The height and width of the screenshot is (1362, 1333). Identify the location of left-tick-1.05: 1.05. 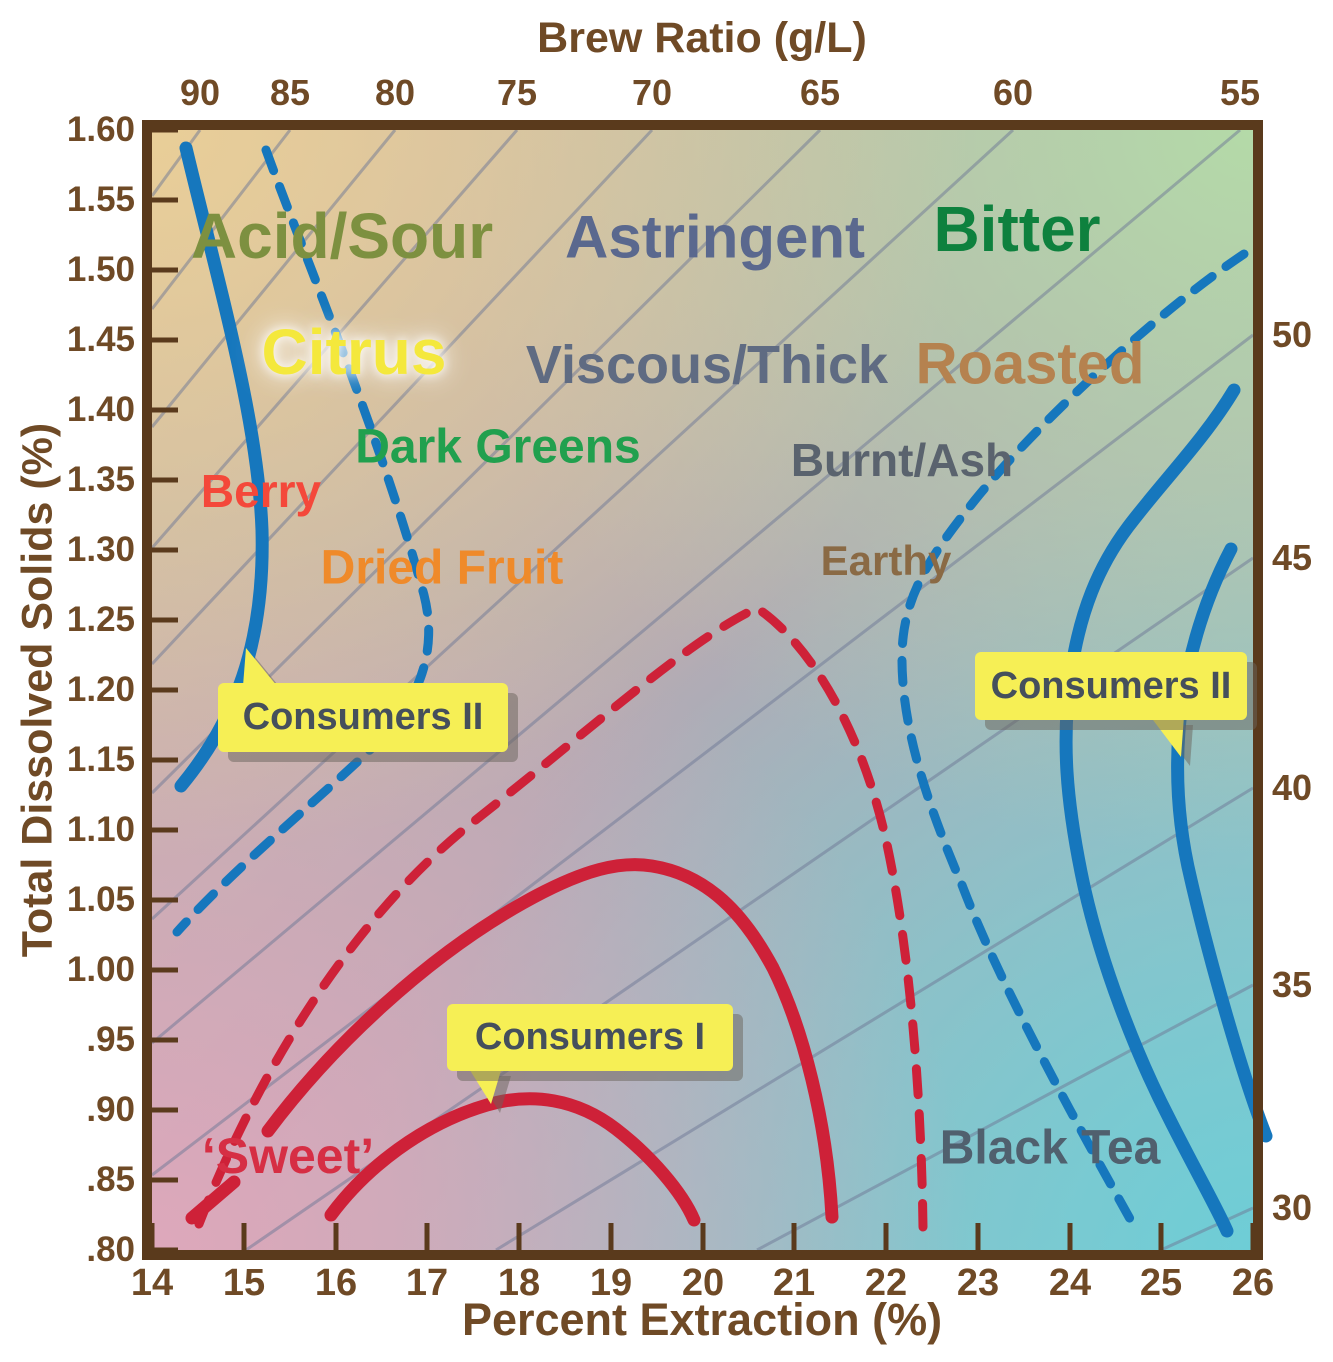
(100, 899).